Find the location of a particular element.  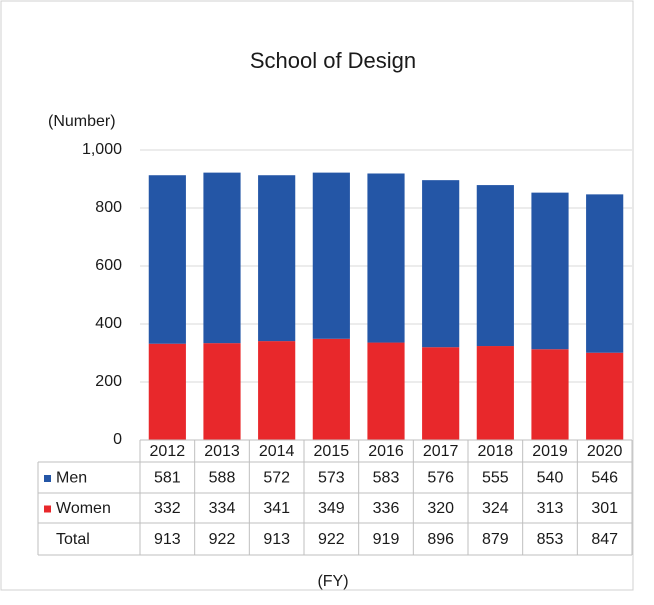

table-cell: 334 is located at coordinates (222, 508).